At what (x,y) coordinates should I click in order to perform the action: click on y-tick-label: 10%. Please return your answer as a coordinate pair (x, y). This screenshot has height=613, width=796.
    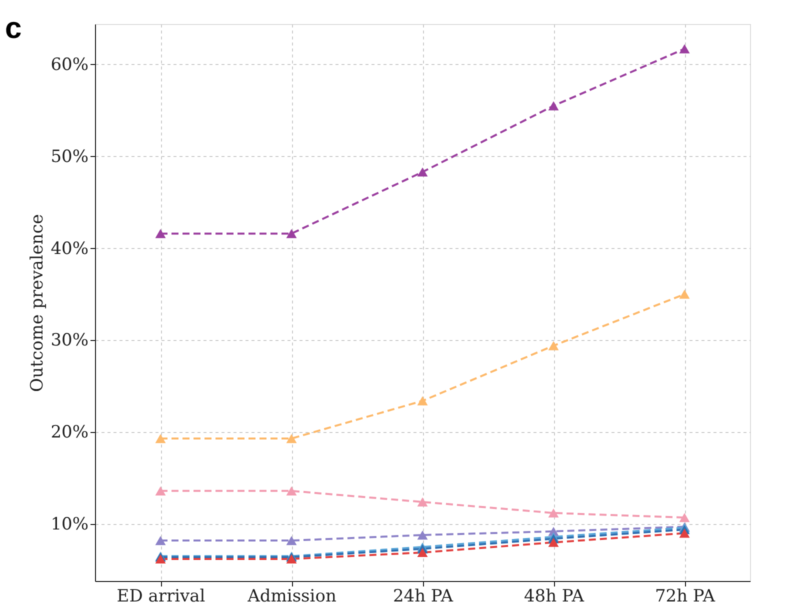
    Looking at the image, I should click on (69, 524).